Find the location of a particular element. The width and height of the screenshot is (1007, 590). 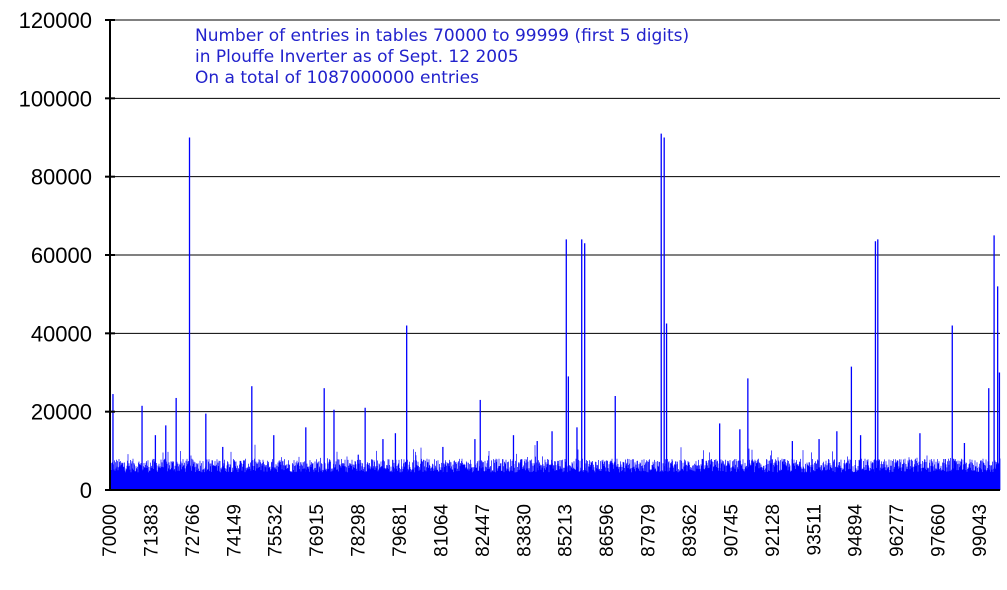

y-tick-label-1: 20000 is located at coordinates (61, 412).